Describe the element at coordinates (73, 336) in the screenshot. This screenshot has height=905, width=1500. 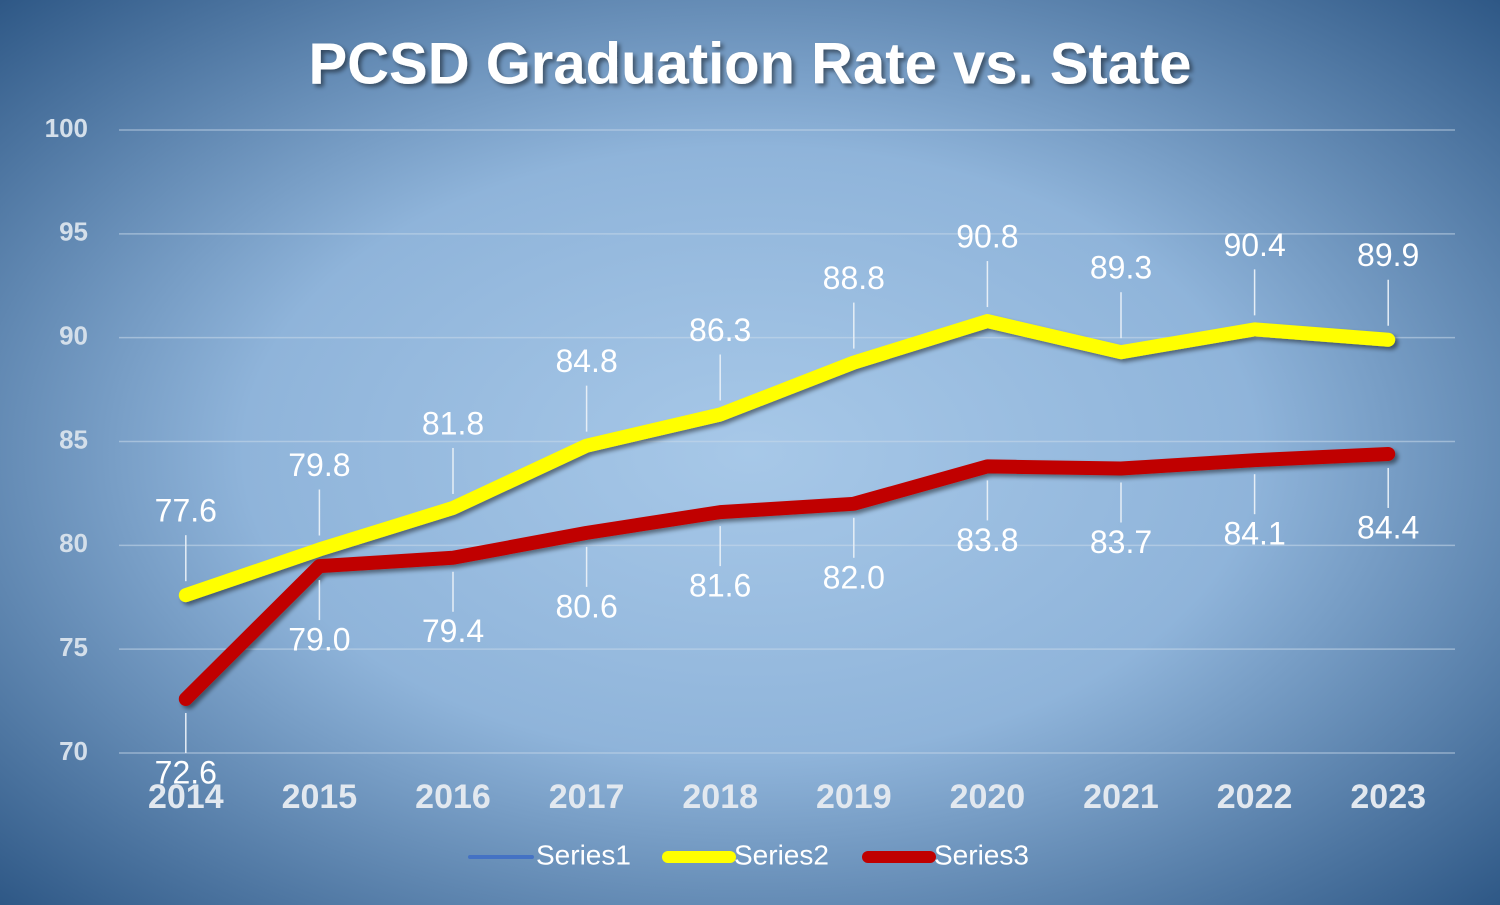
I see `y-tick-label: 90` at that location.